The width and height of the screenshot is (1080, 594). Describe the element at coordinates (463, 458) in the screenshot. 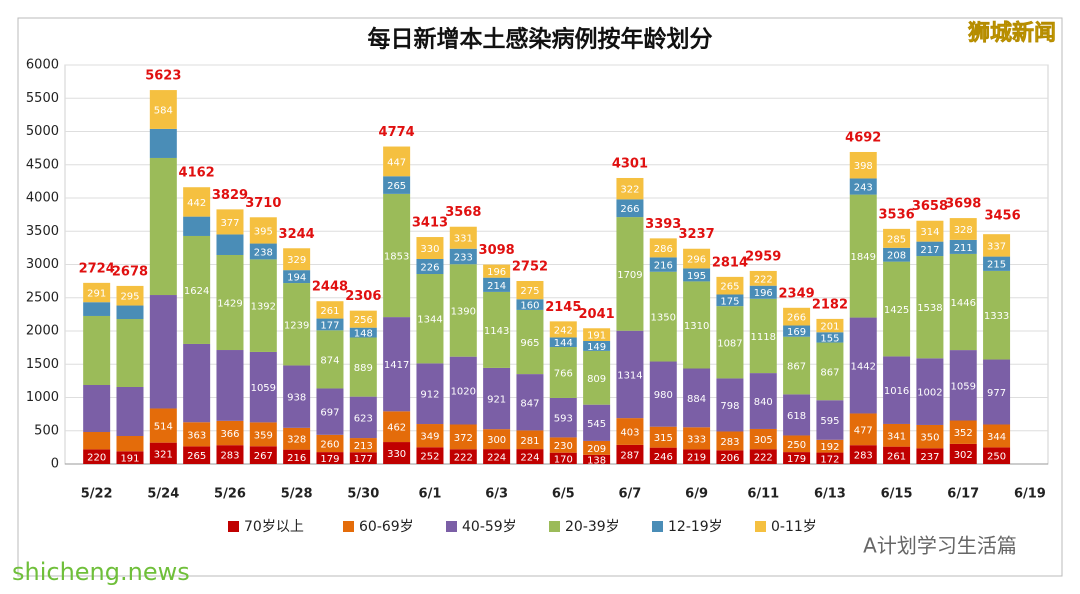

I see `segment-label: 222` at that location.